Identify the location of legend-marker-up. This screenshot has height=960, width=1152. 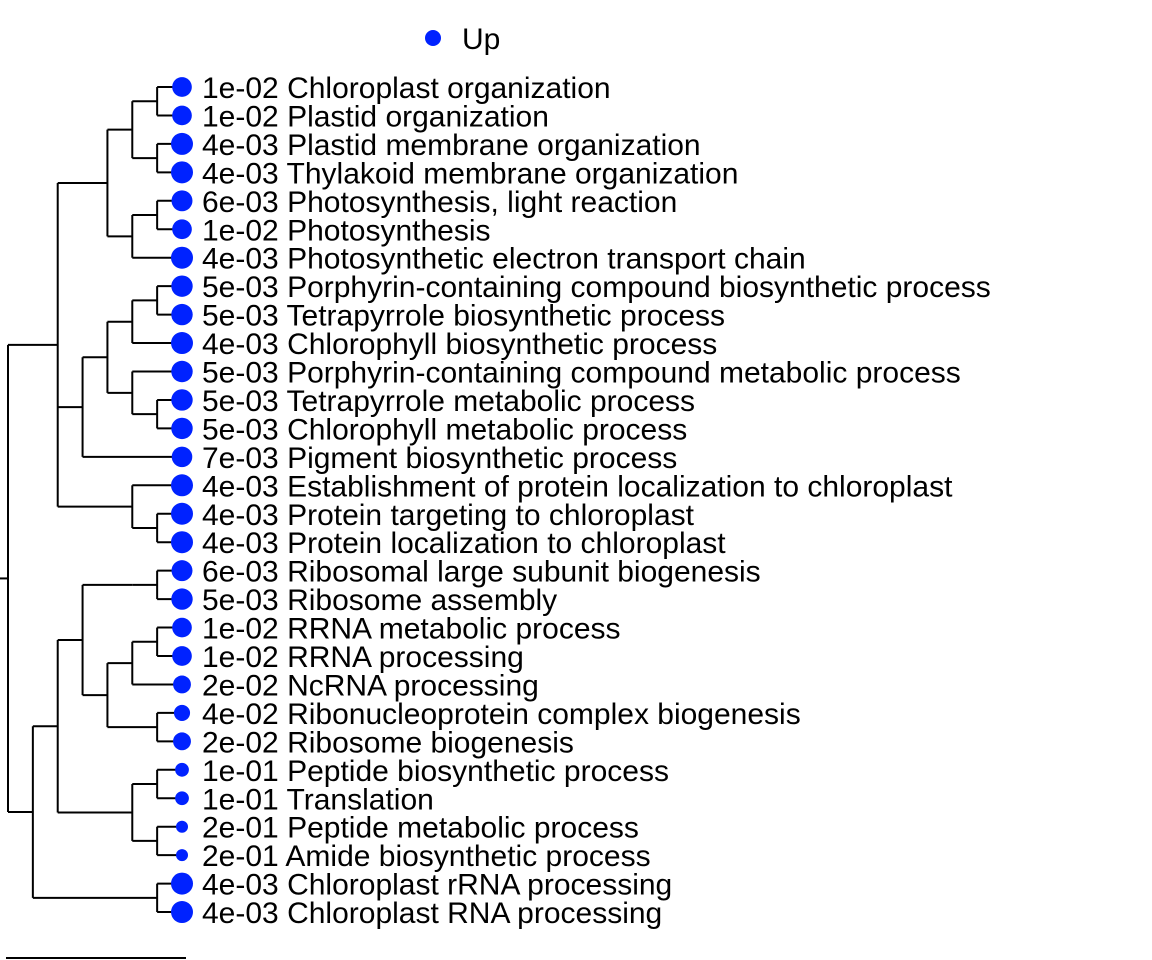
(433, 38).